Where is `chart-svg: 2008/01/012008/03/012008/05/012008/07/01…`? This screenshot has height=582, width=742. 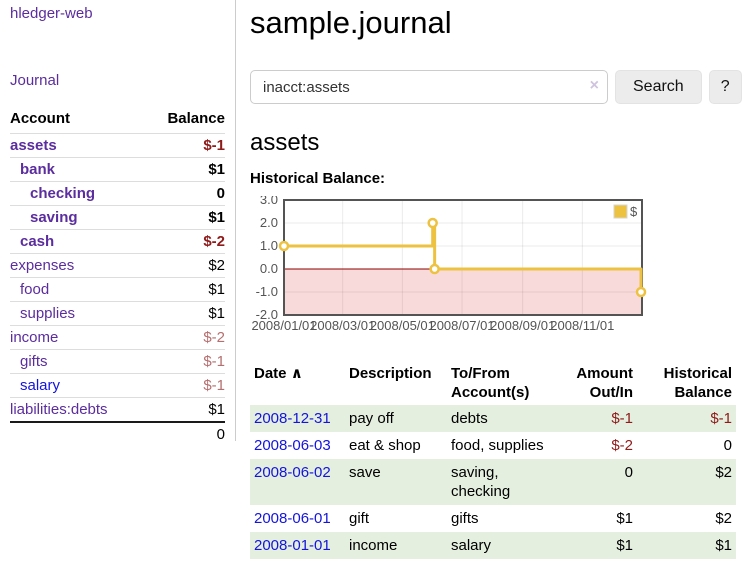 chart-svg: 2008/01/012008/03/012008/05/012008/07/01… is located at coordinates (449, 262).